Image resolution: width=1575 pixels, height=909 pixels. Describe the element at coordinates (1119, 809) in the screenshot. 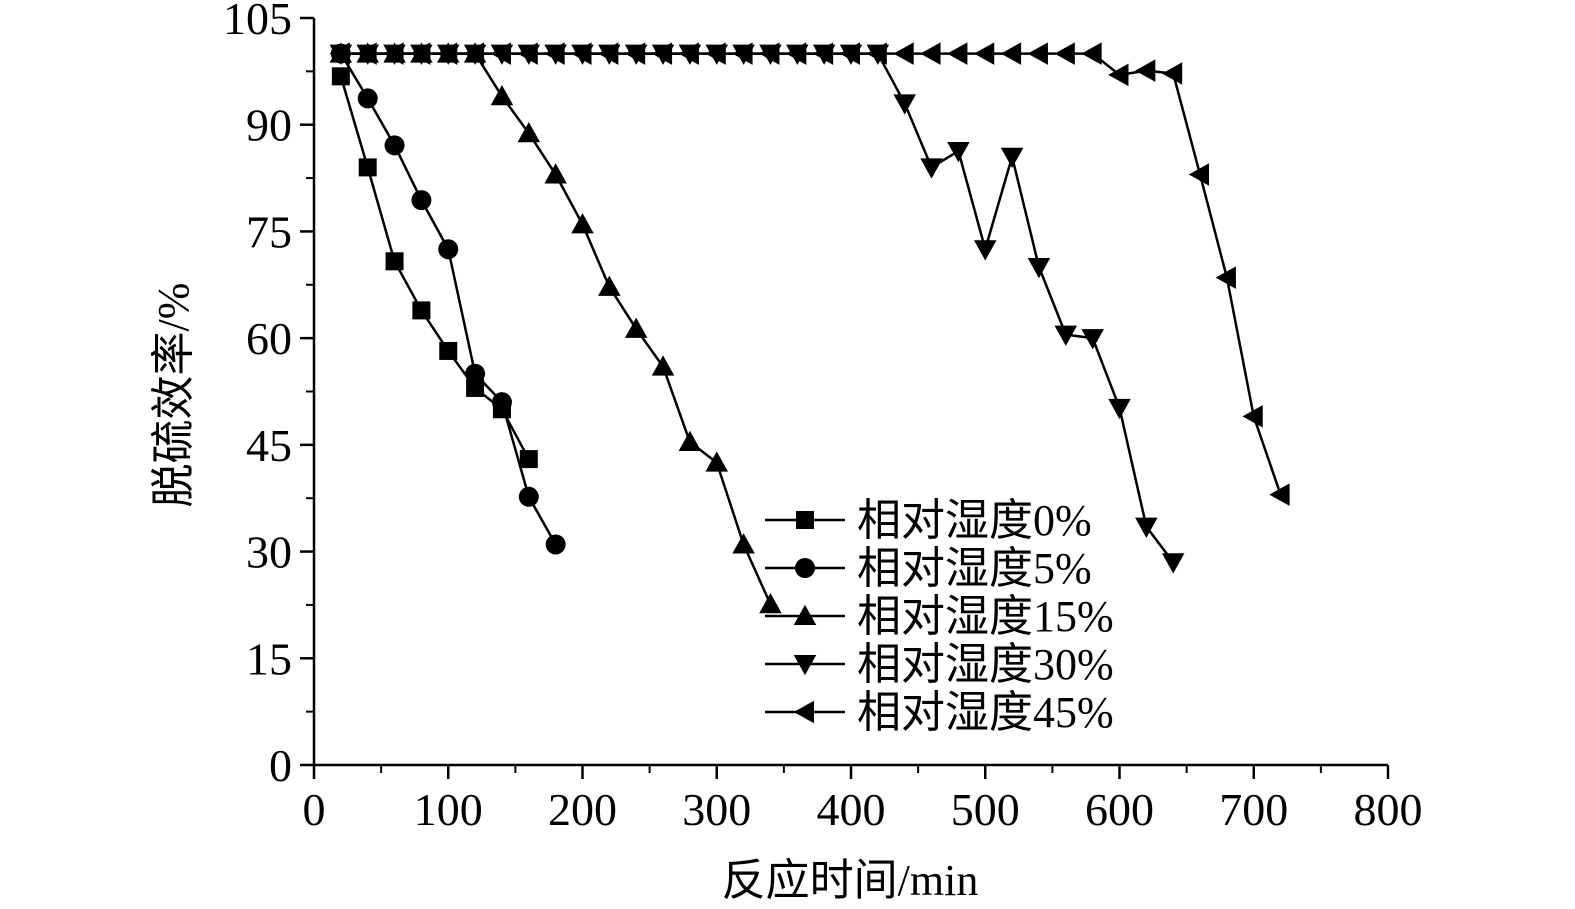

I see `x-tick-label: 600` at that location.